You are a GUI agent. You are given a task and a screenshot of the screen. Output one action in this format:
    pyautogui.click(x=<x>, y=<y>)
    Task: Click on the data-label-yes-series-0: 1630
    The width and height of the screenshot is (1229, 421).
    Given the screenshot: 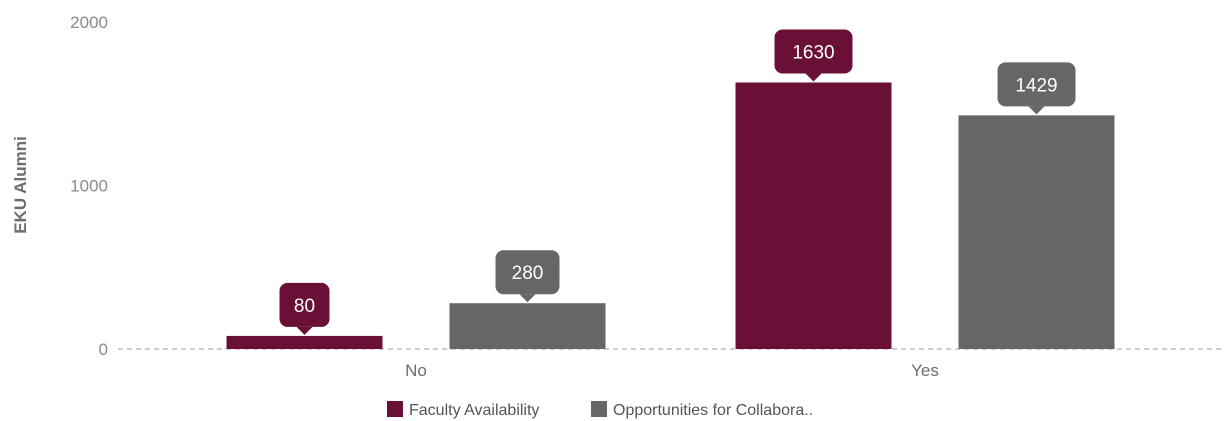 What is the action you would take?
    pyautogui.click(x=813, y=55)
    